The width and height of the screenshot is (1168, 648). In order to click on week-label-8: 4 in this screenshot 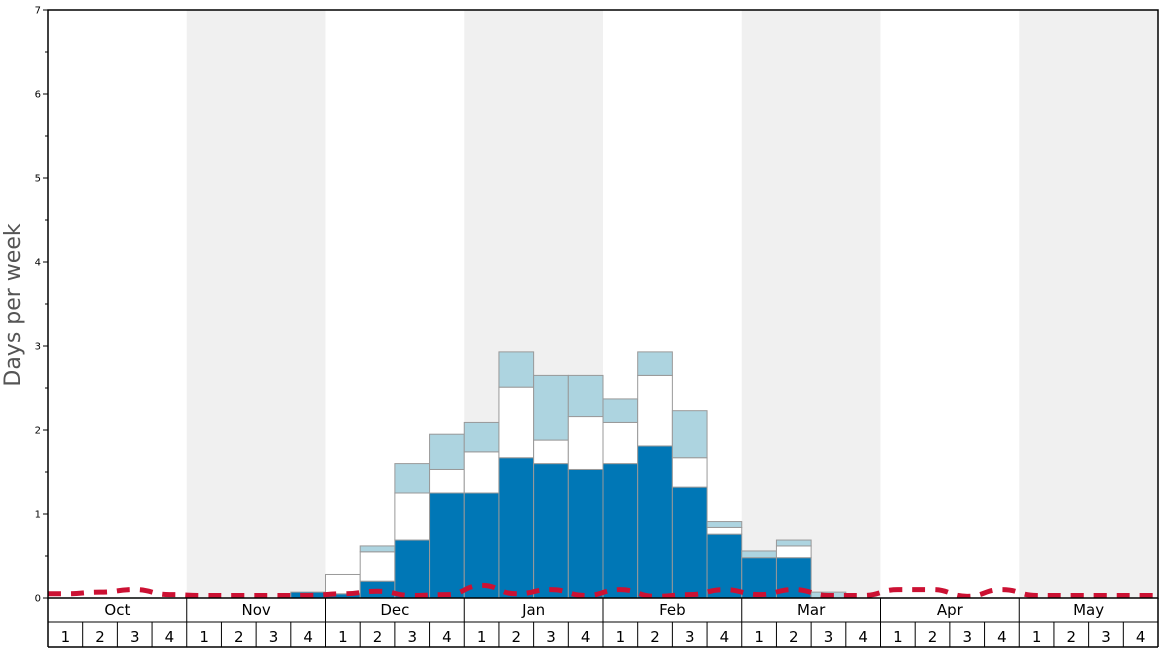, I will do `click(308, 637)`.